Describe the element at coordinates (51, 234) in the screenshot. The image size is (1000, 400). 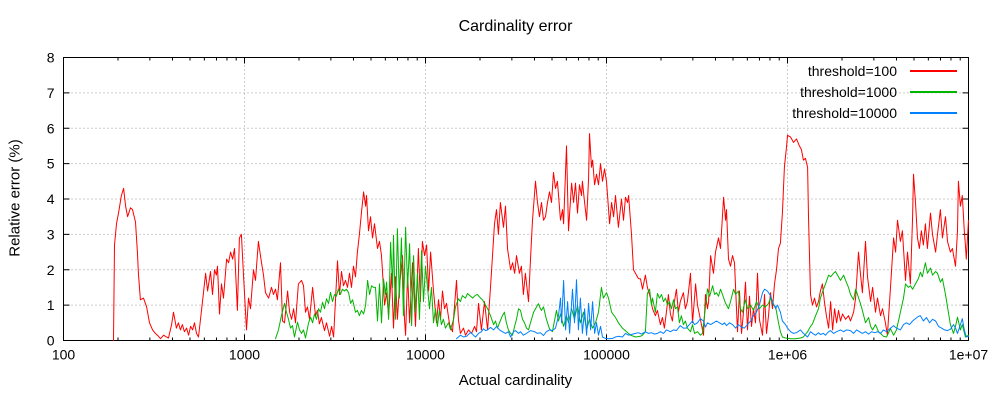
I see `y-tick-label: 3` at that location.